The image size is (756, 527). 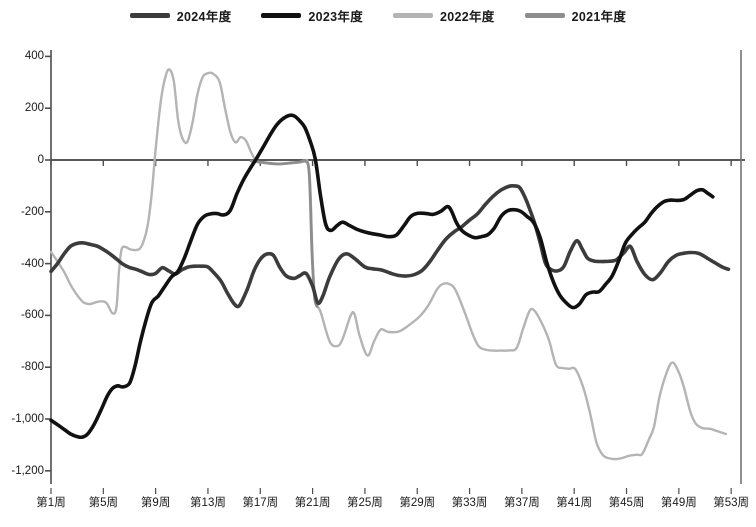 What do you see at coordinates (208, 503) in the screenshot?
I see `x-axis-label: 第13周` at bounding box center [208, 503].